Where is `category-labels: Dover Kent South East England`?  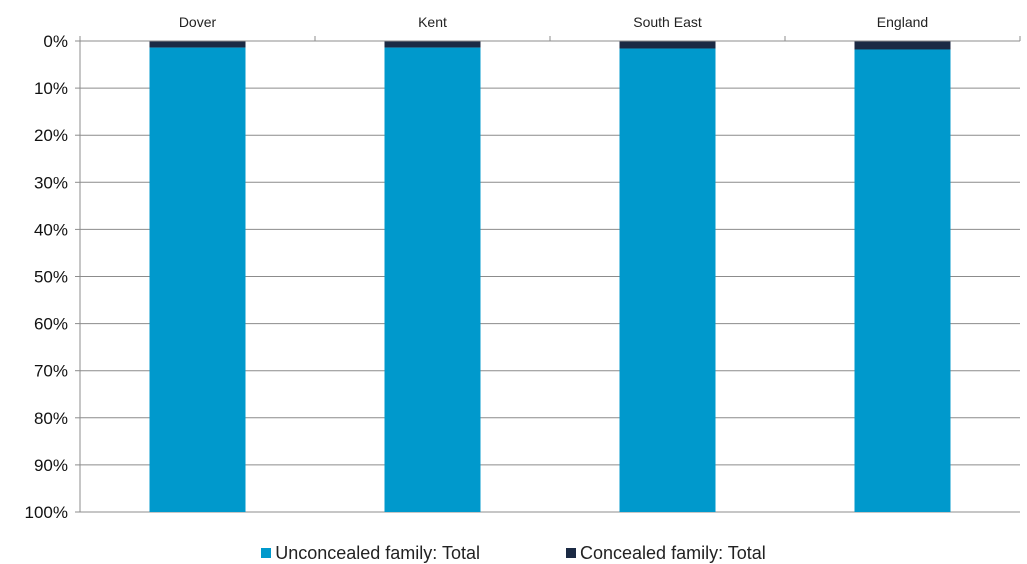 category-labels: Dover Kent South East England is located at coordinates (553, 22).